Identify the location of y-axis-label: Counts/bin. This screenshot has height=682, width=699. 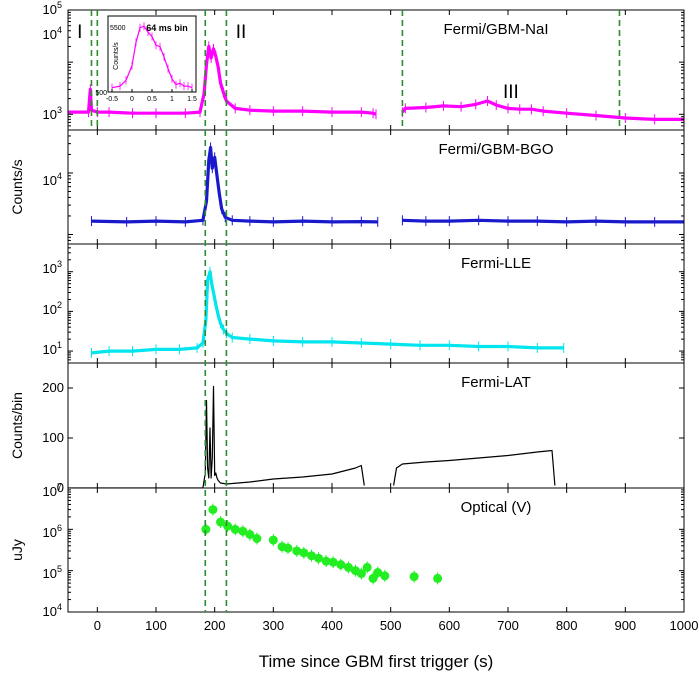
(17, 425).